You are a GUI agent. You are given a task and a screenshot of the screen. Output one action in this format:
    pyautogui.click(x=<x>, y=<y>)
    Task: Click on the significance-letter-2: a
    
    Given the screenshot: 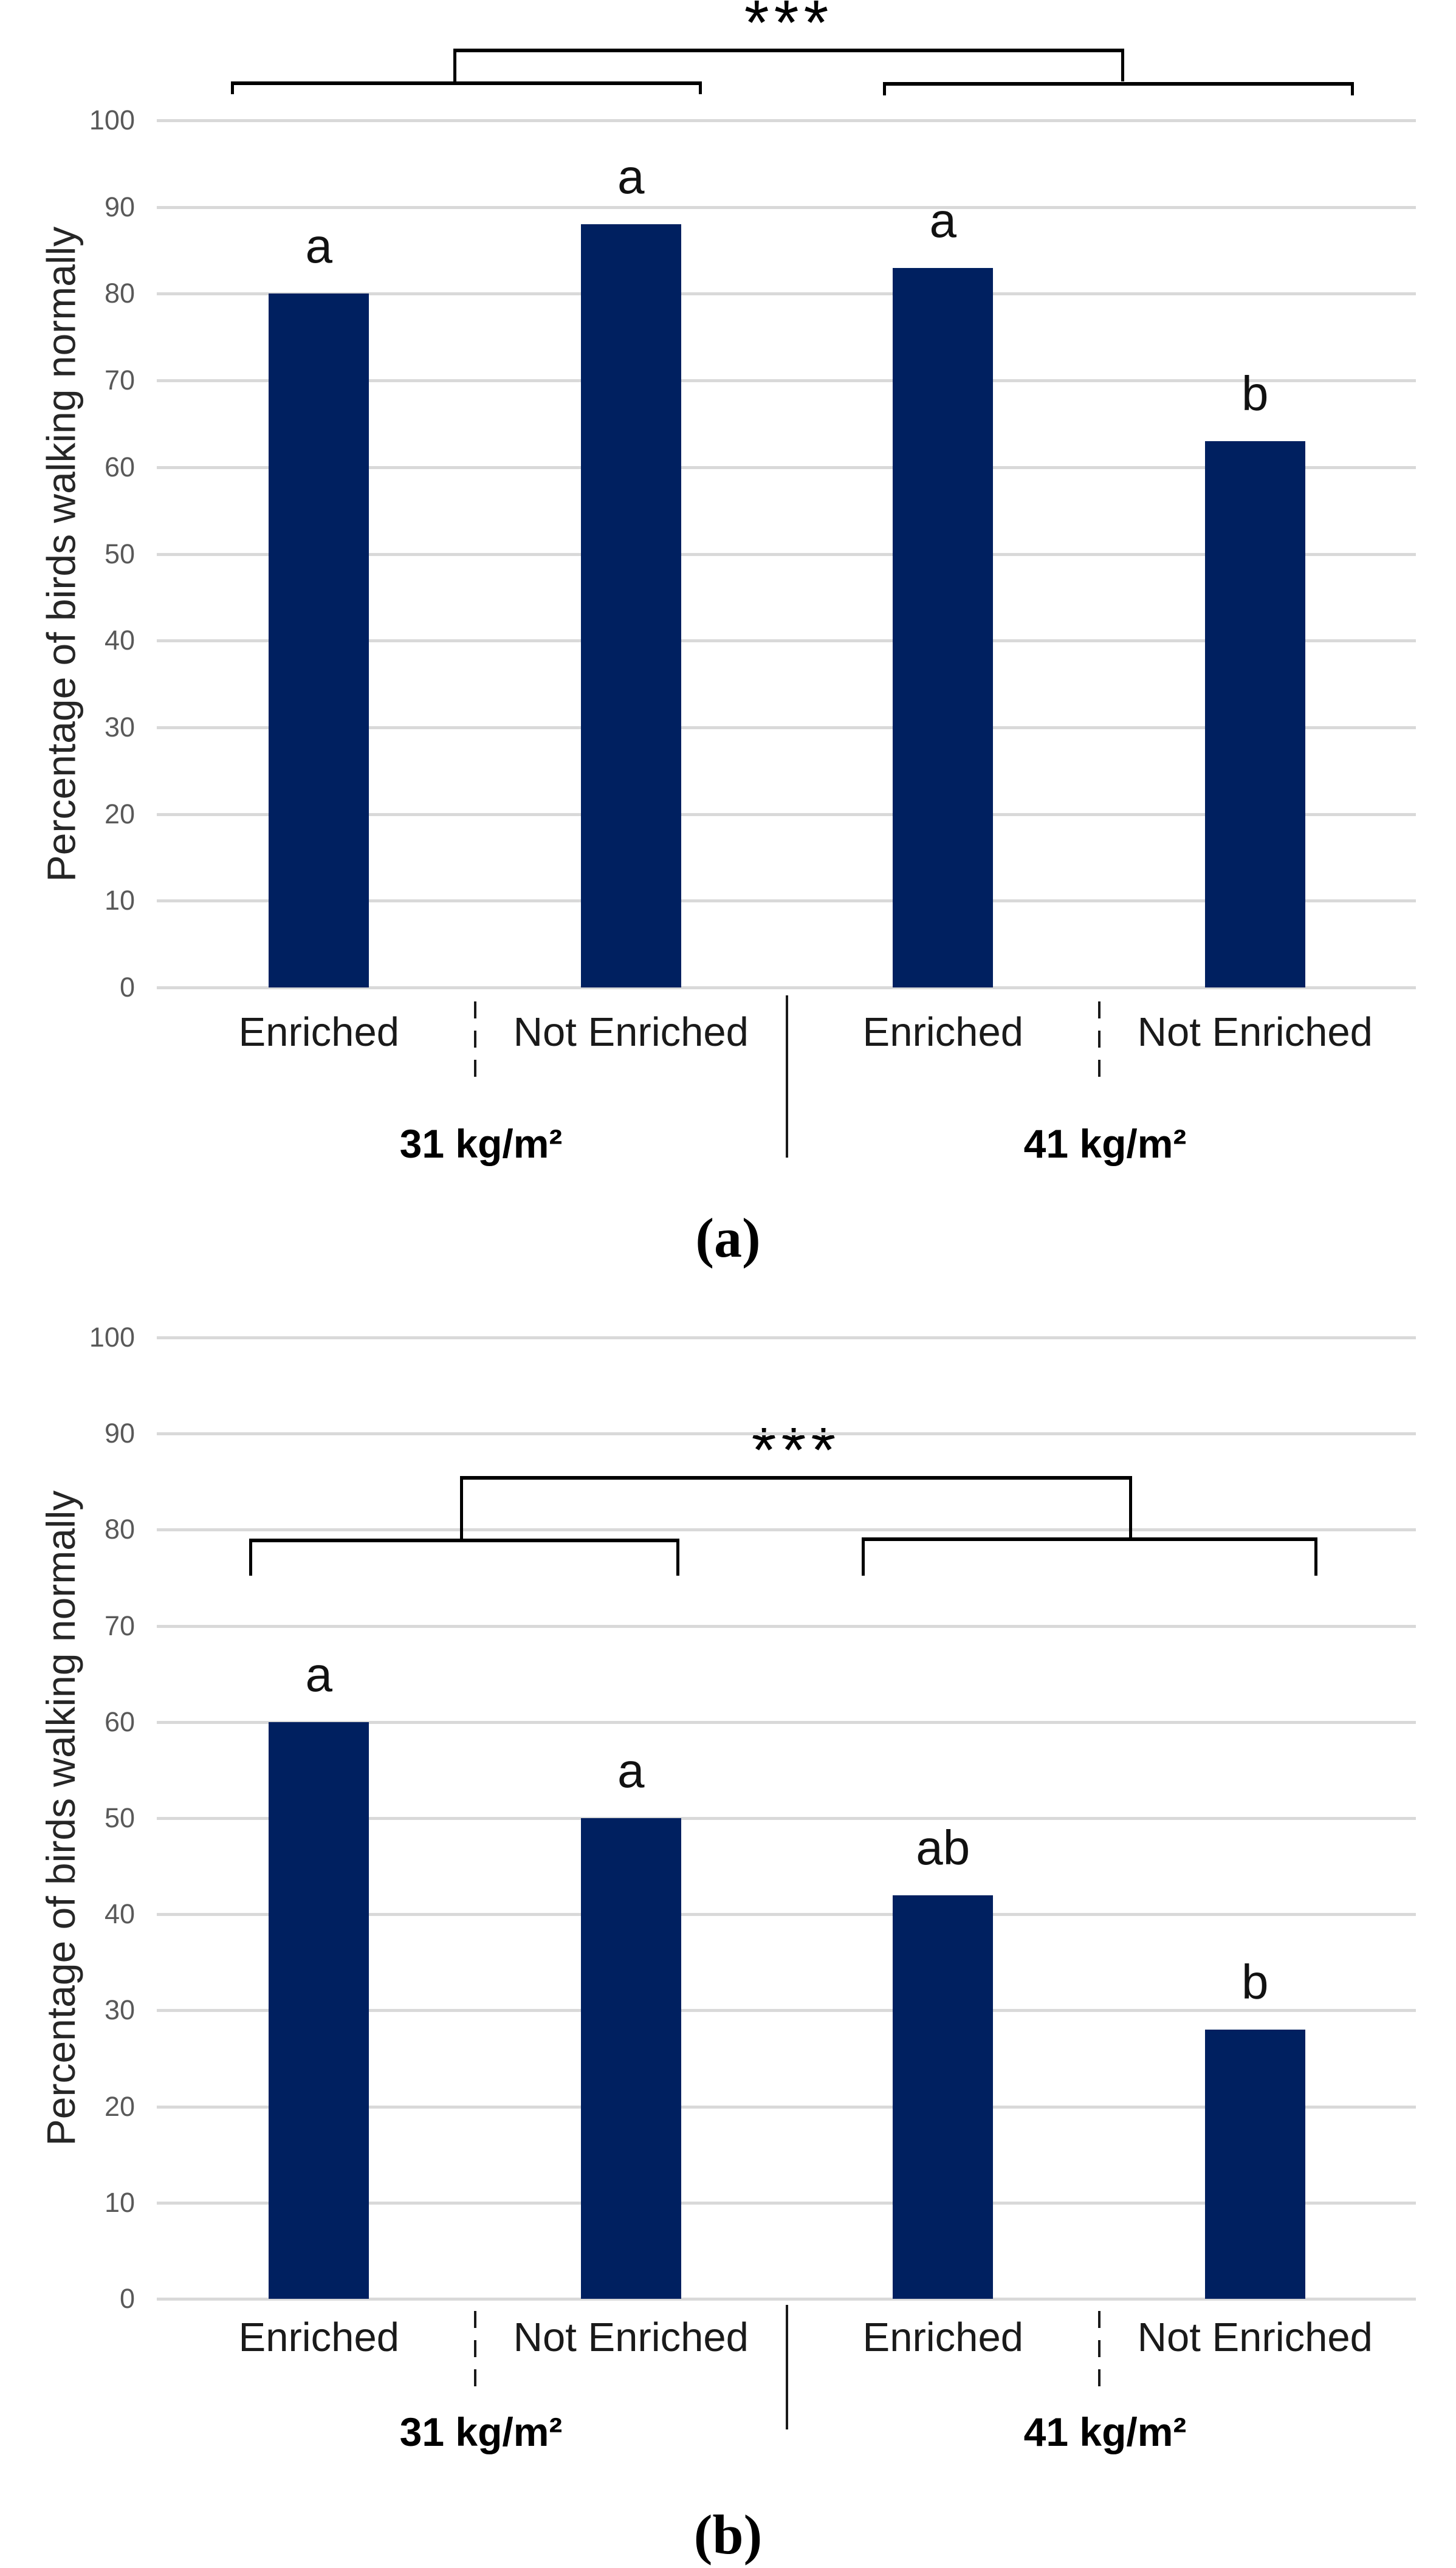 What is the action you would take?
    pyautogui.click(x=943, y=220)
    